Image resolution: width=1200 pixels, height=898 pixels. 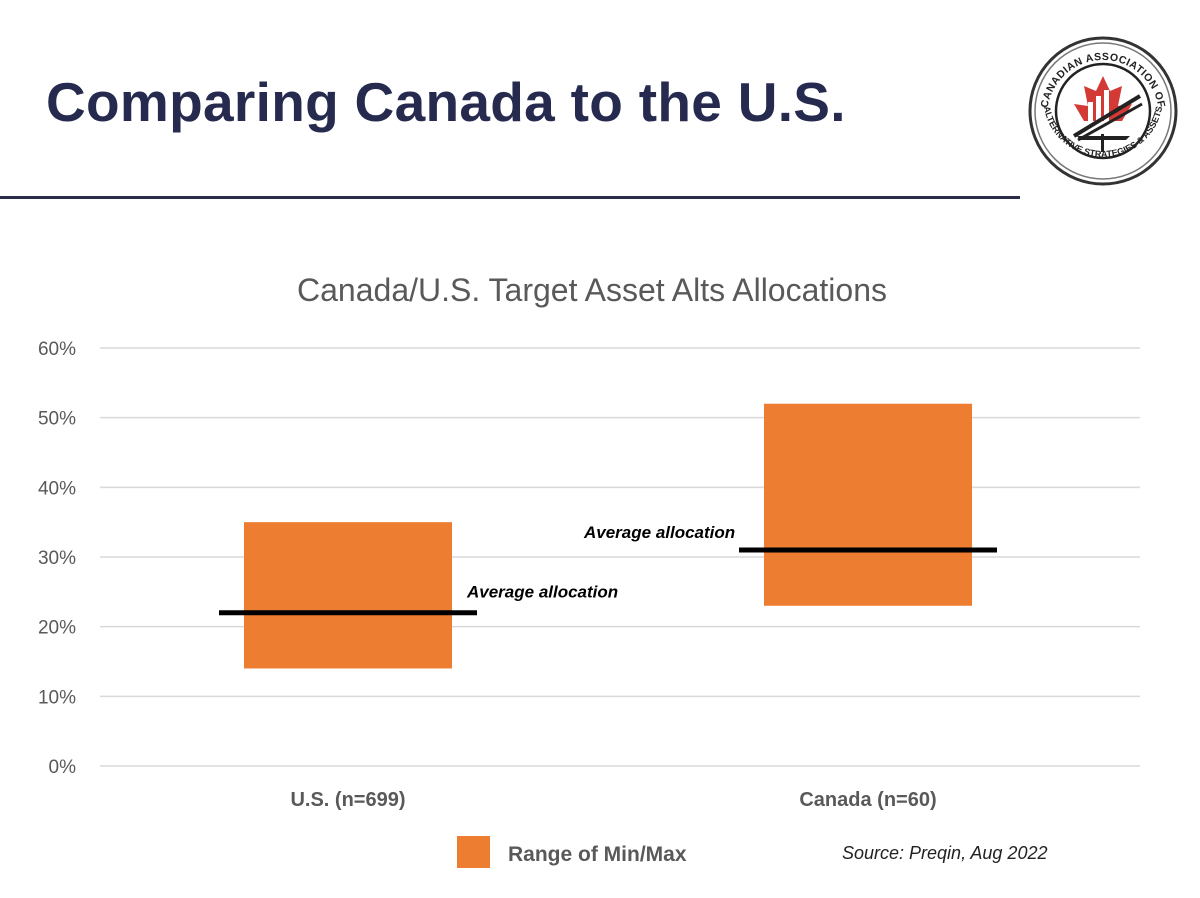 What do you see at coordinates (57, 558) in the screenshot?
I see `y-tick-label: 30%` at bounding box center [57, 558].